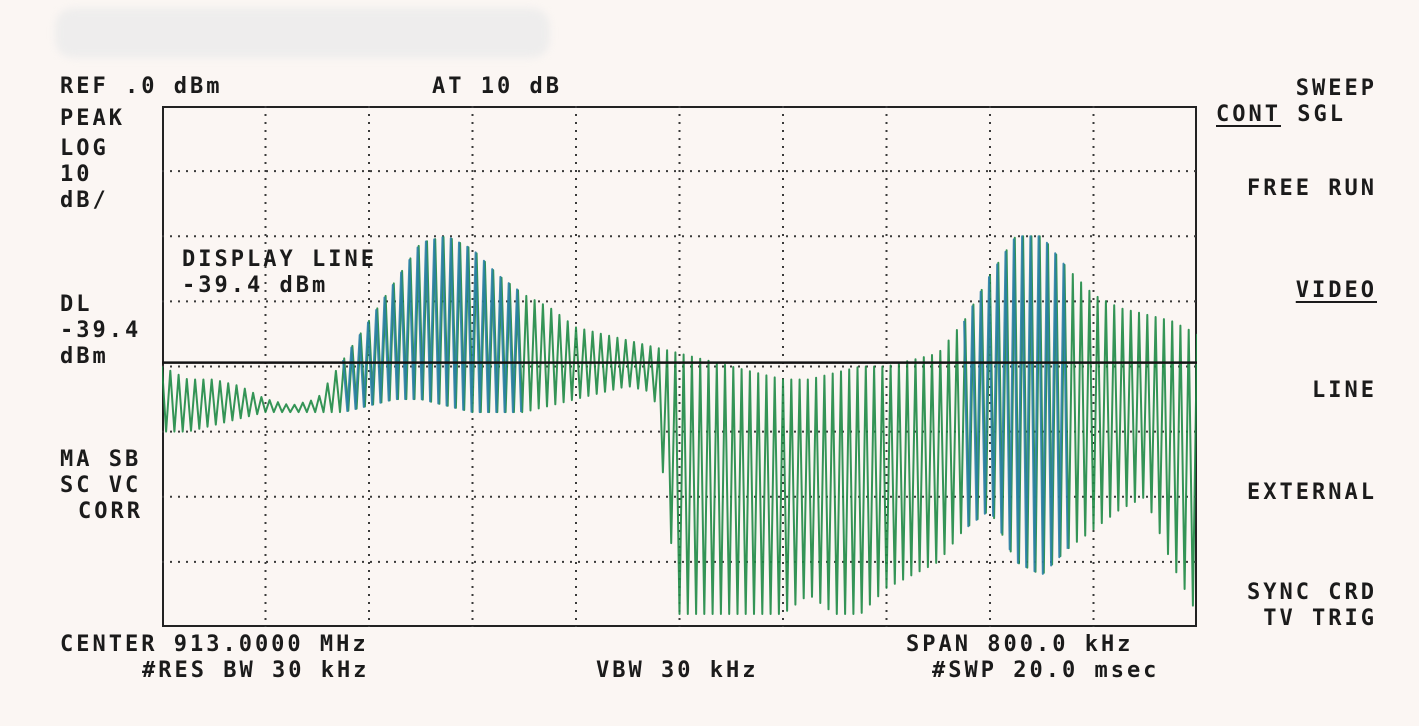 The height and width of the screenshot is (726, 1419). What do you see at coordinates (76, 174) in the screenshot?
I see `scale-value-label: 10` at bounding box center [76, 174].